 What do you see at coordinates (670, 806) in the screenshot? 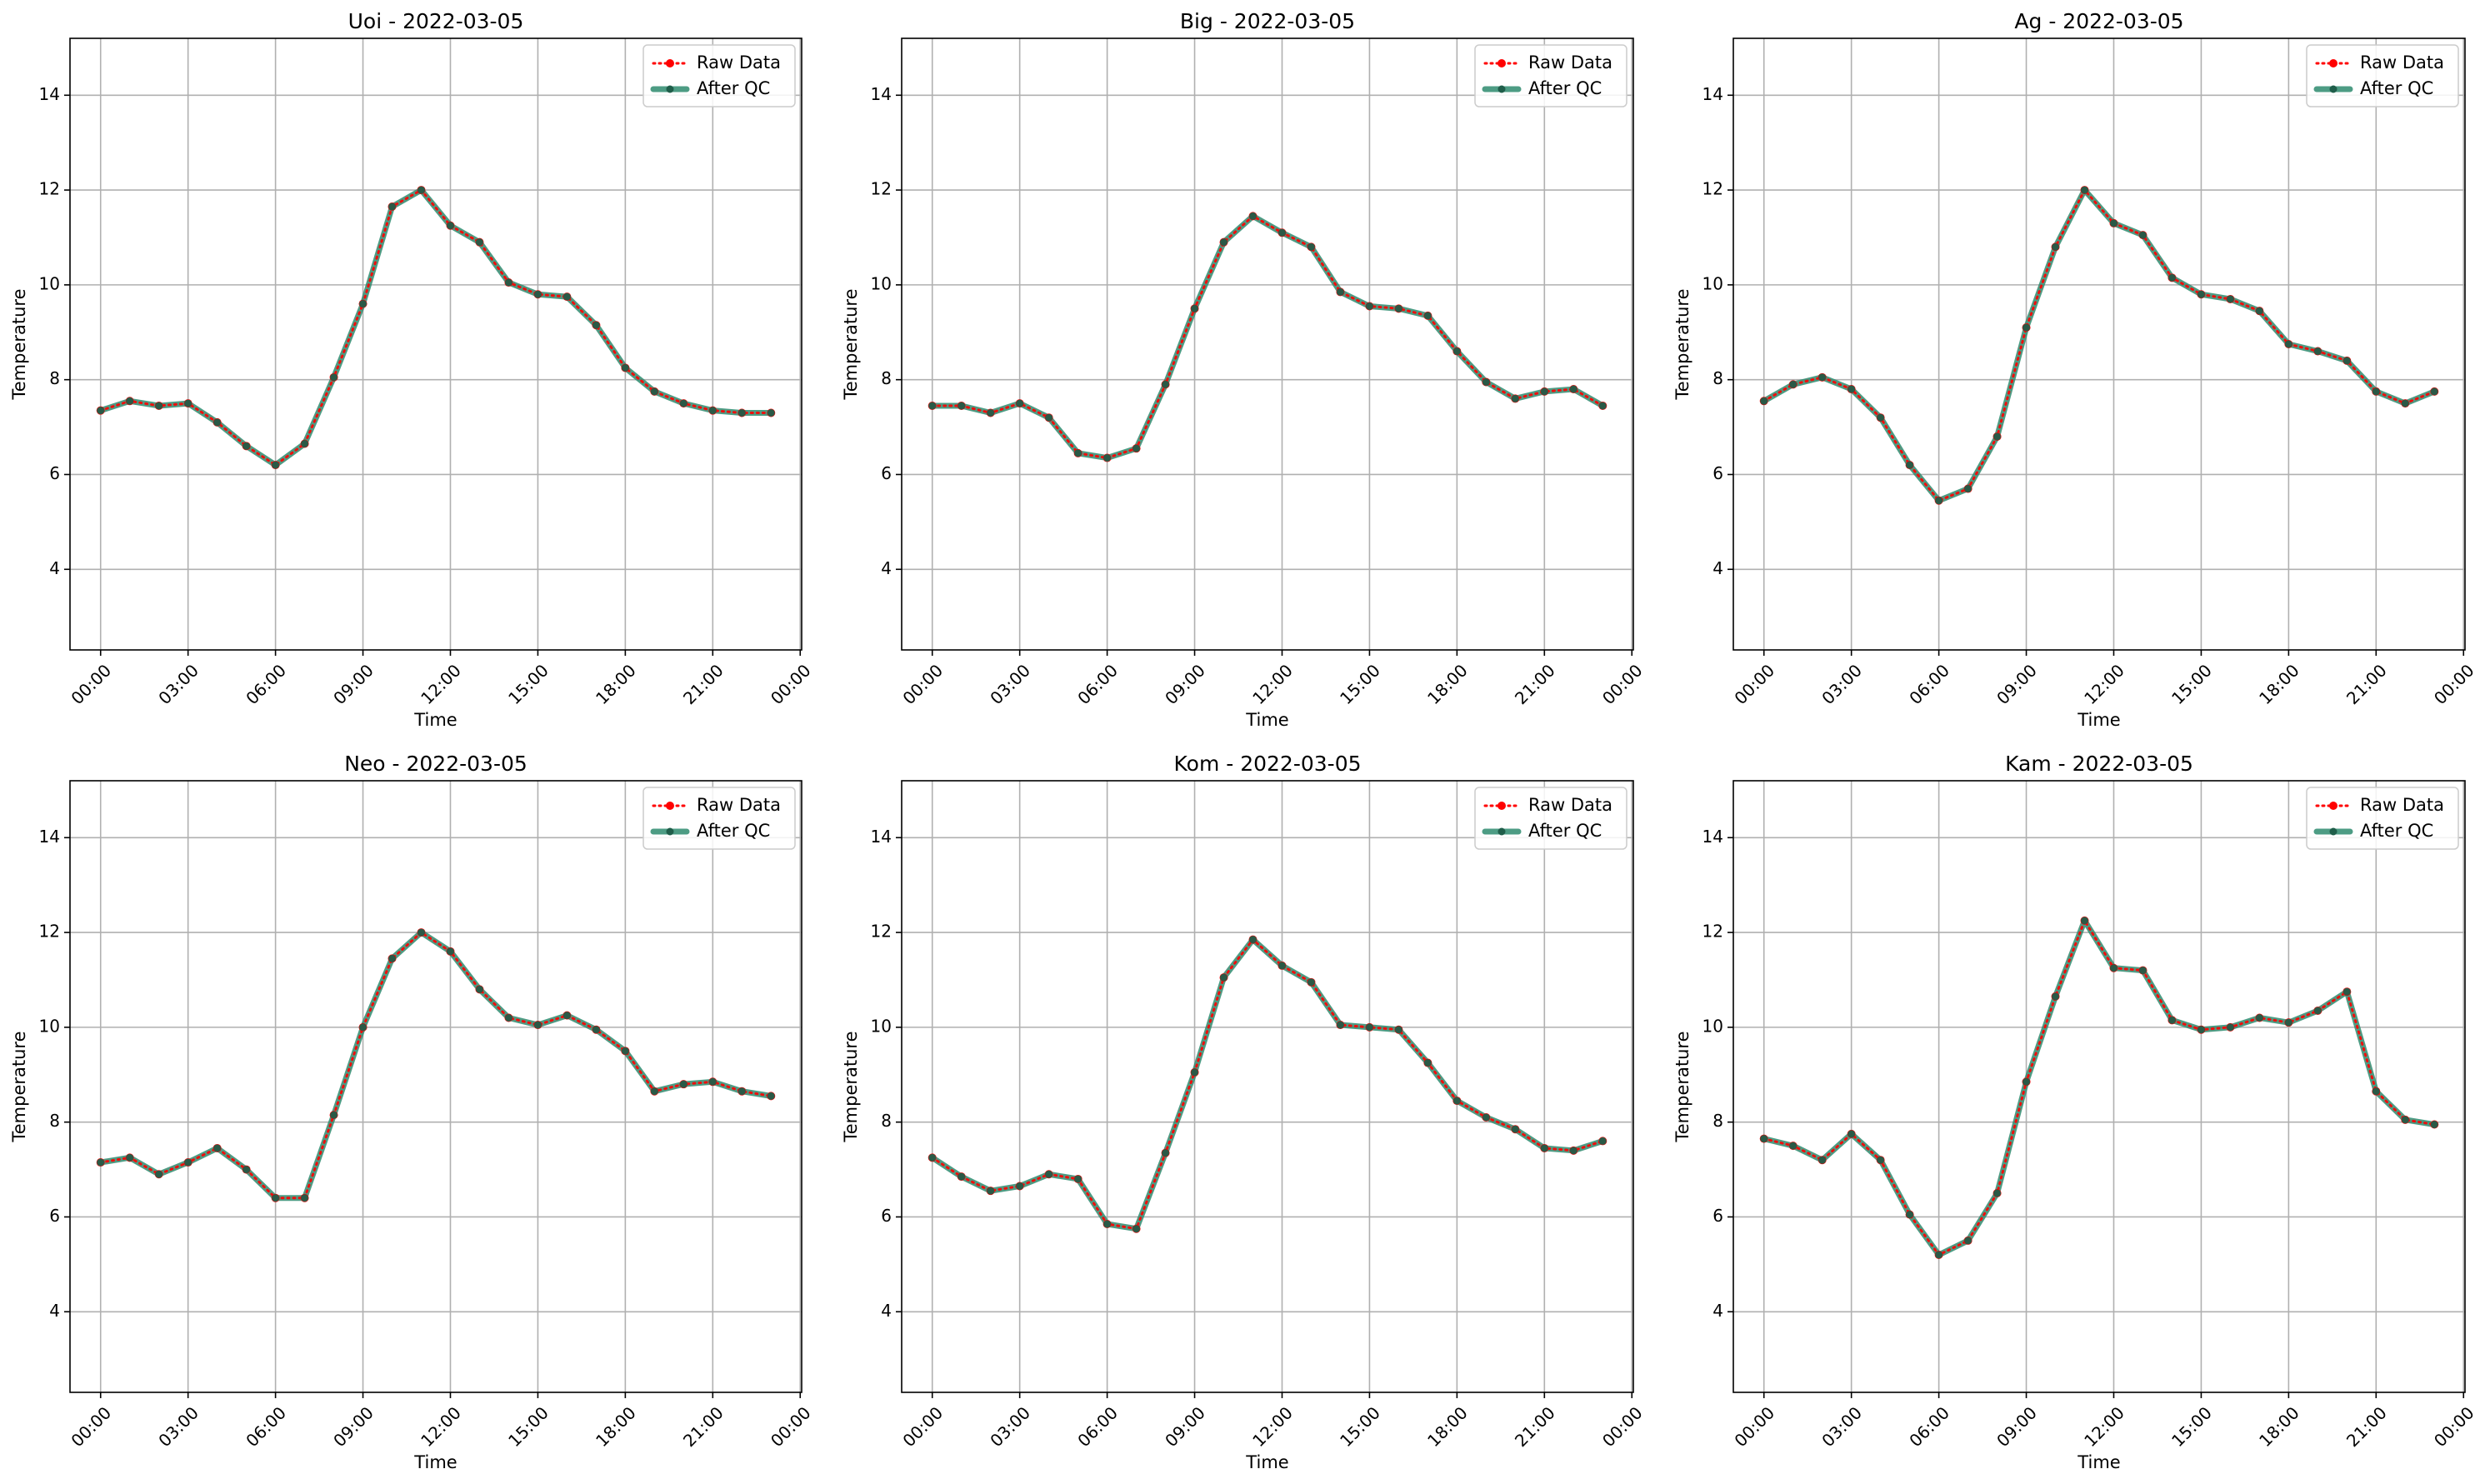
I see `legend-raw-marker` at bounding box center [670, 806].